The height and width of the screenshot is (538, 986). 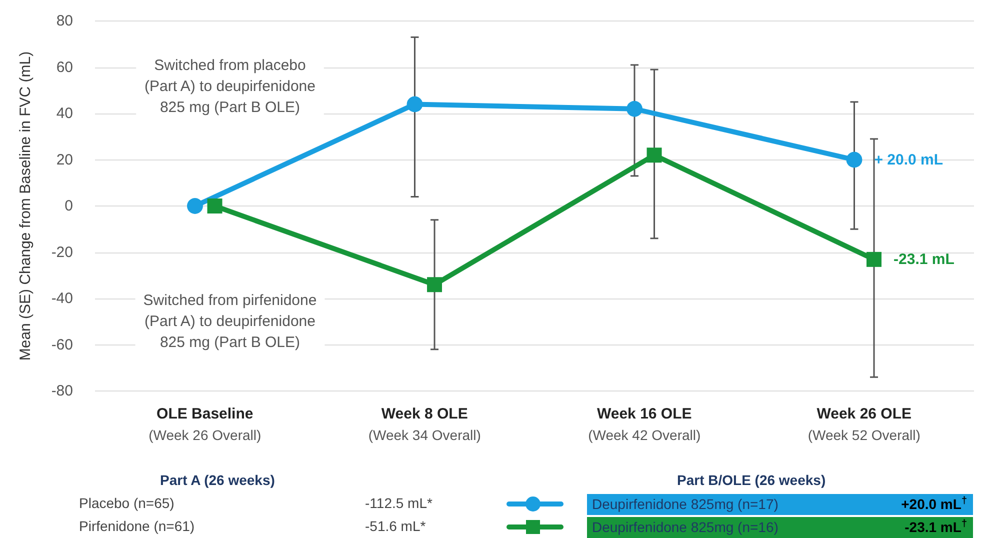 I want to click on y-tick-label: -40, so click(x=62, y=298).